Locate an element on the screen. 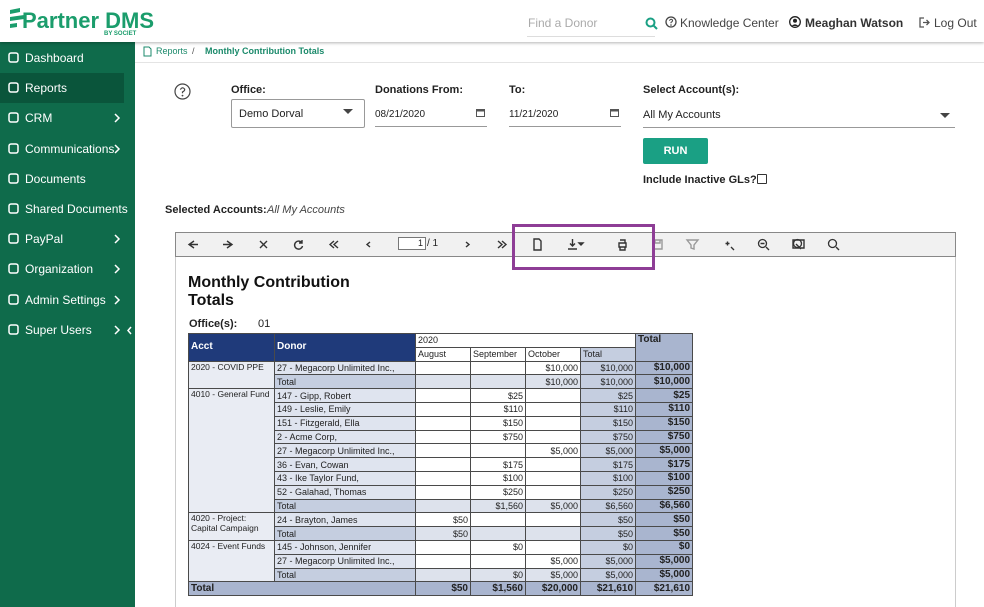 This screenshot has width=984, height=607. brand: Partner DMS is located at coordinates (88, 20).